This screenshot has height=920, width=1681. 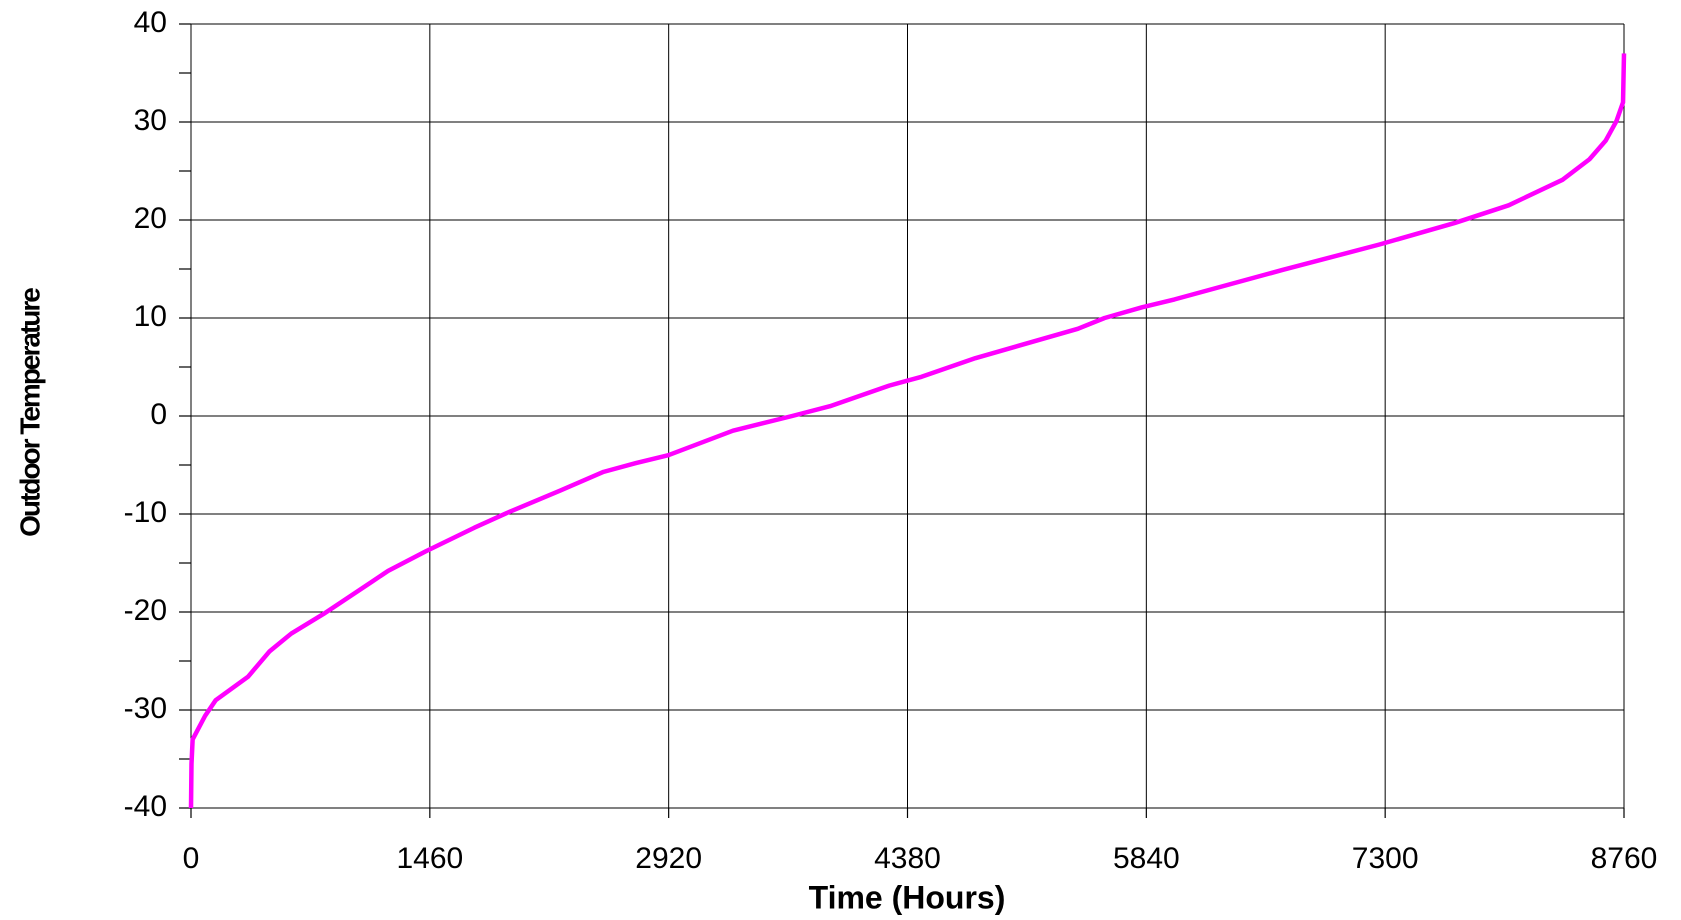 I want to click on y-tick-label: -20, so click(x=145, y=610).